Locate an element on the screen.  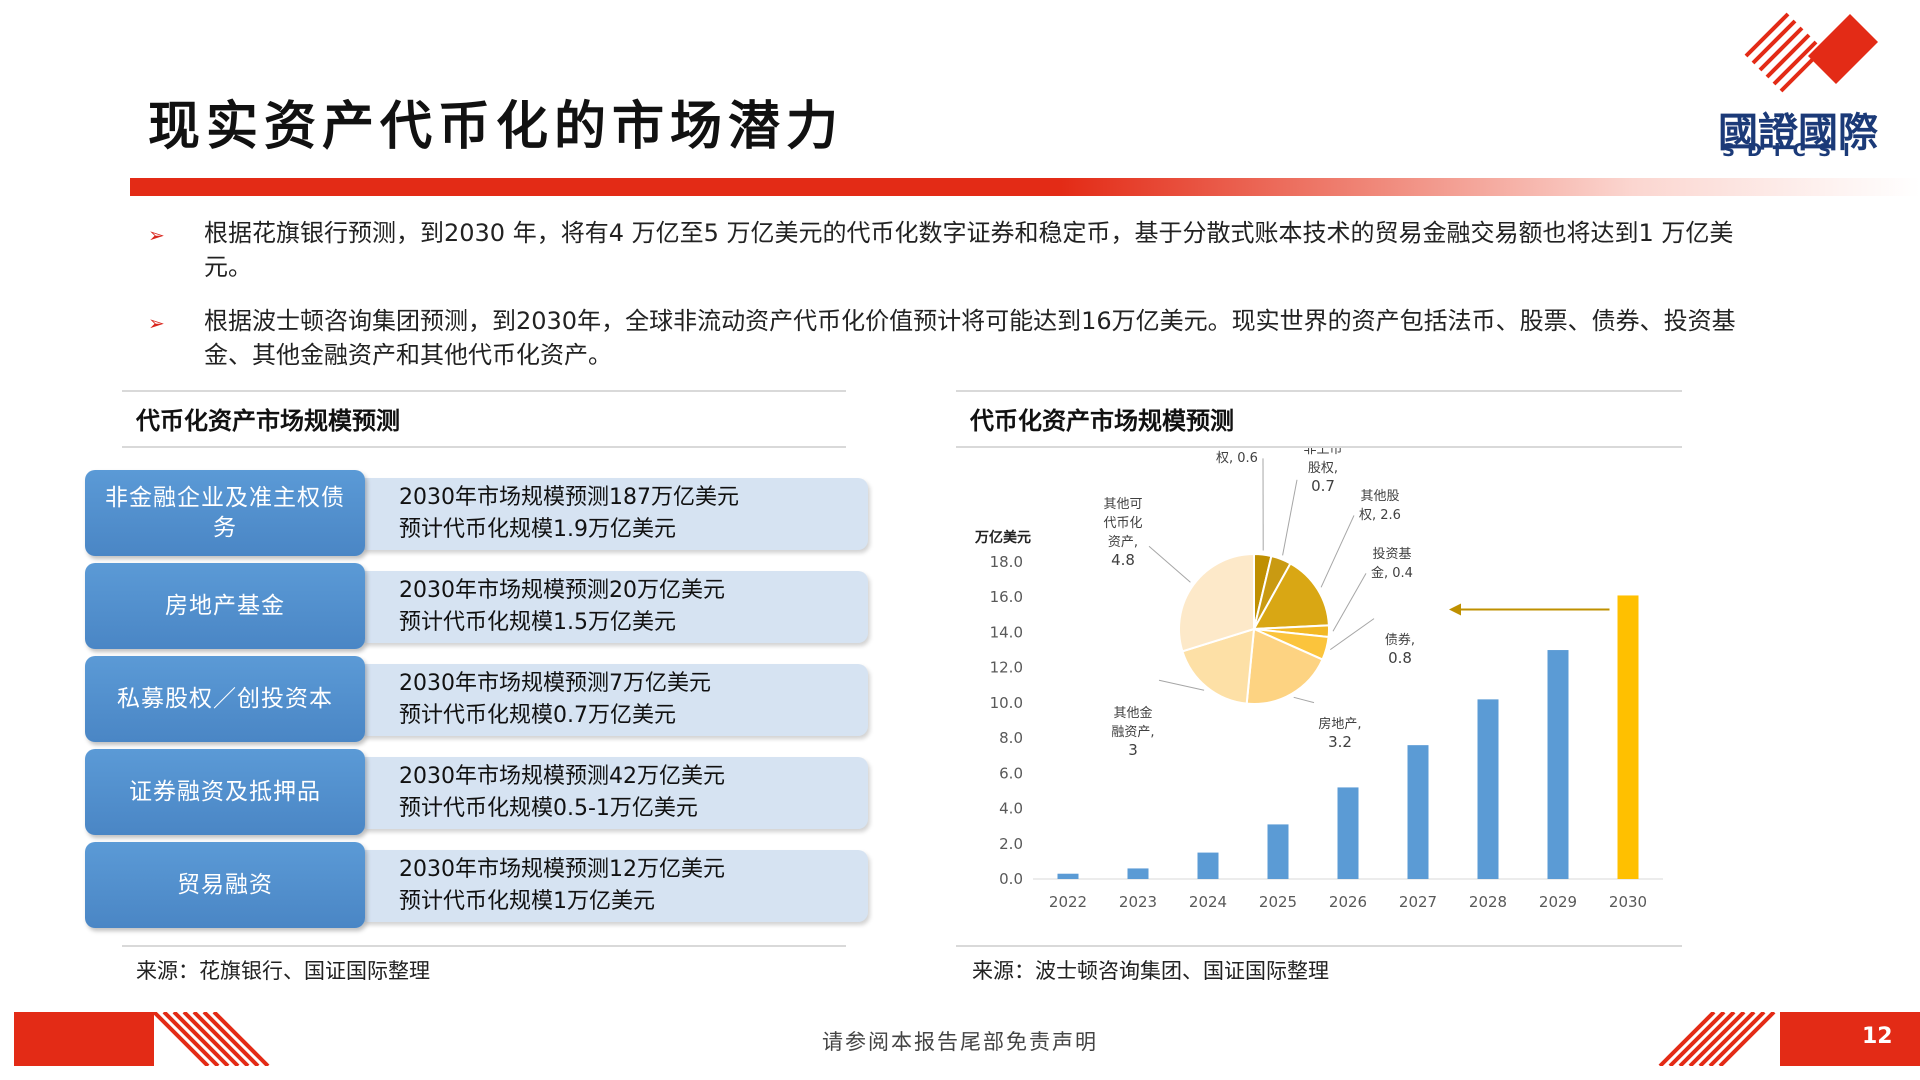
logo-subtext: SDICSI is located at coordinates (1792, 150).